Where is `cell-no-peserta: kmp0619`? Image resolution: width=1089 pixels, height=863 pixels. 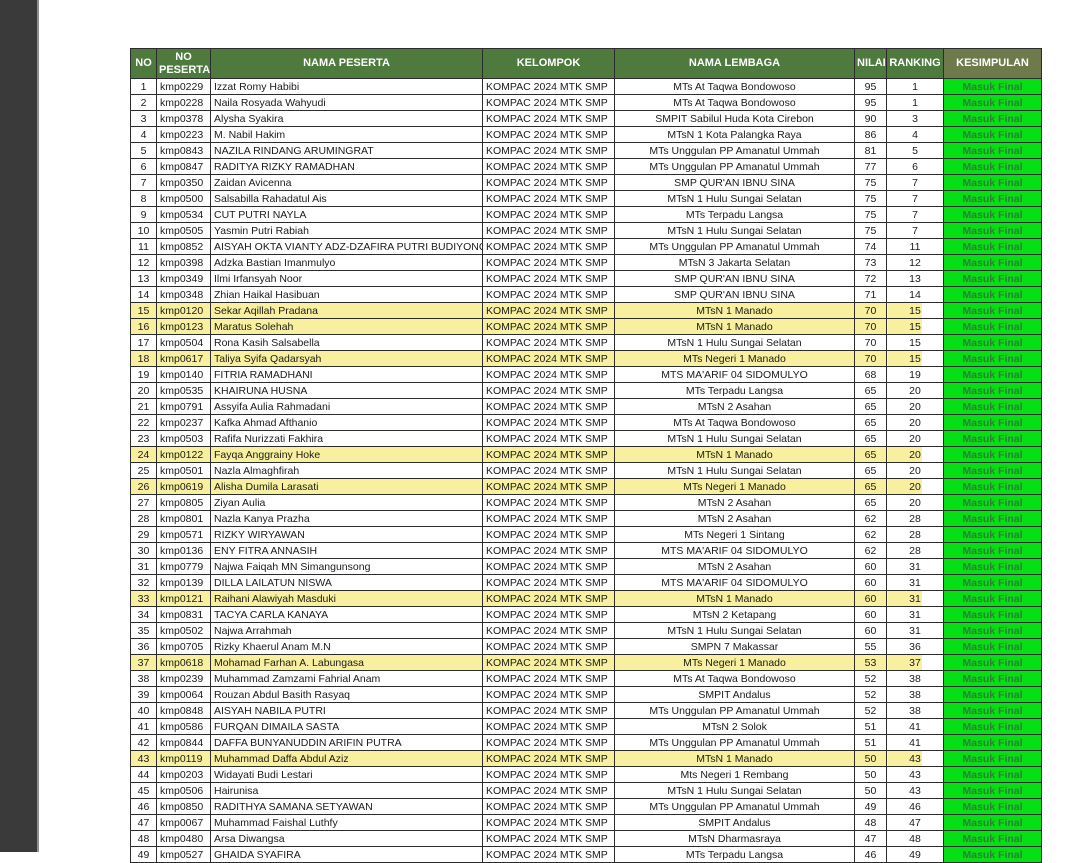 cell-no-peserta: kmp0619 is located at coordinates (183, 486).